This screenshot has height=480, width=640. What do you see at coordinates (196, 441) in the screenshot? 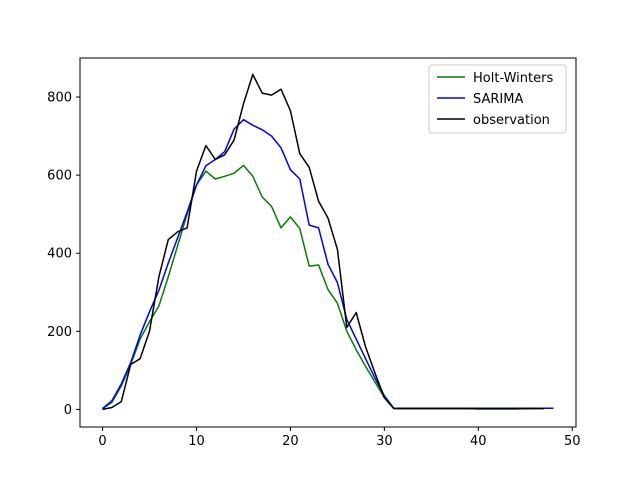
I see `x-tick-label: 10` at bounding box center [196, 441].